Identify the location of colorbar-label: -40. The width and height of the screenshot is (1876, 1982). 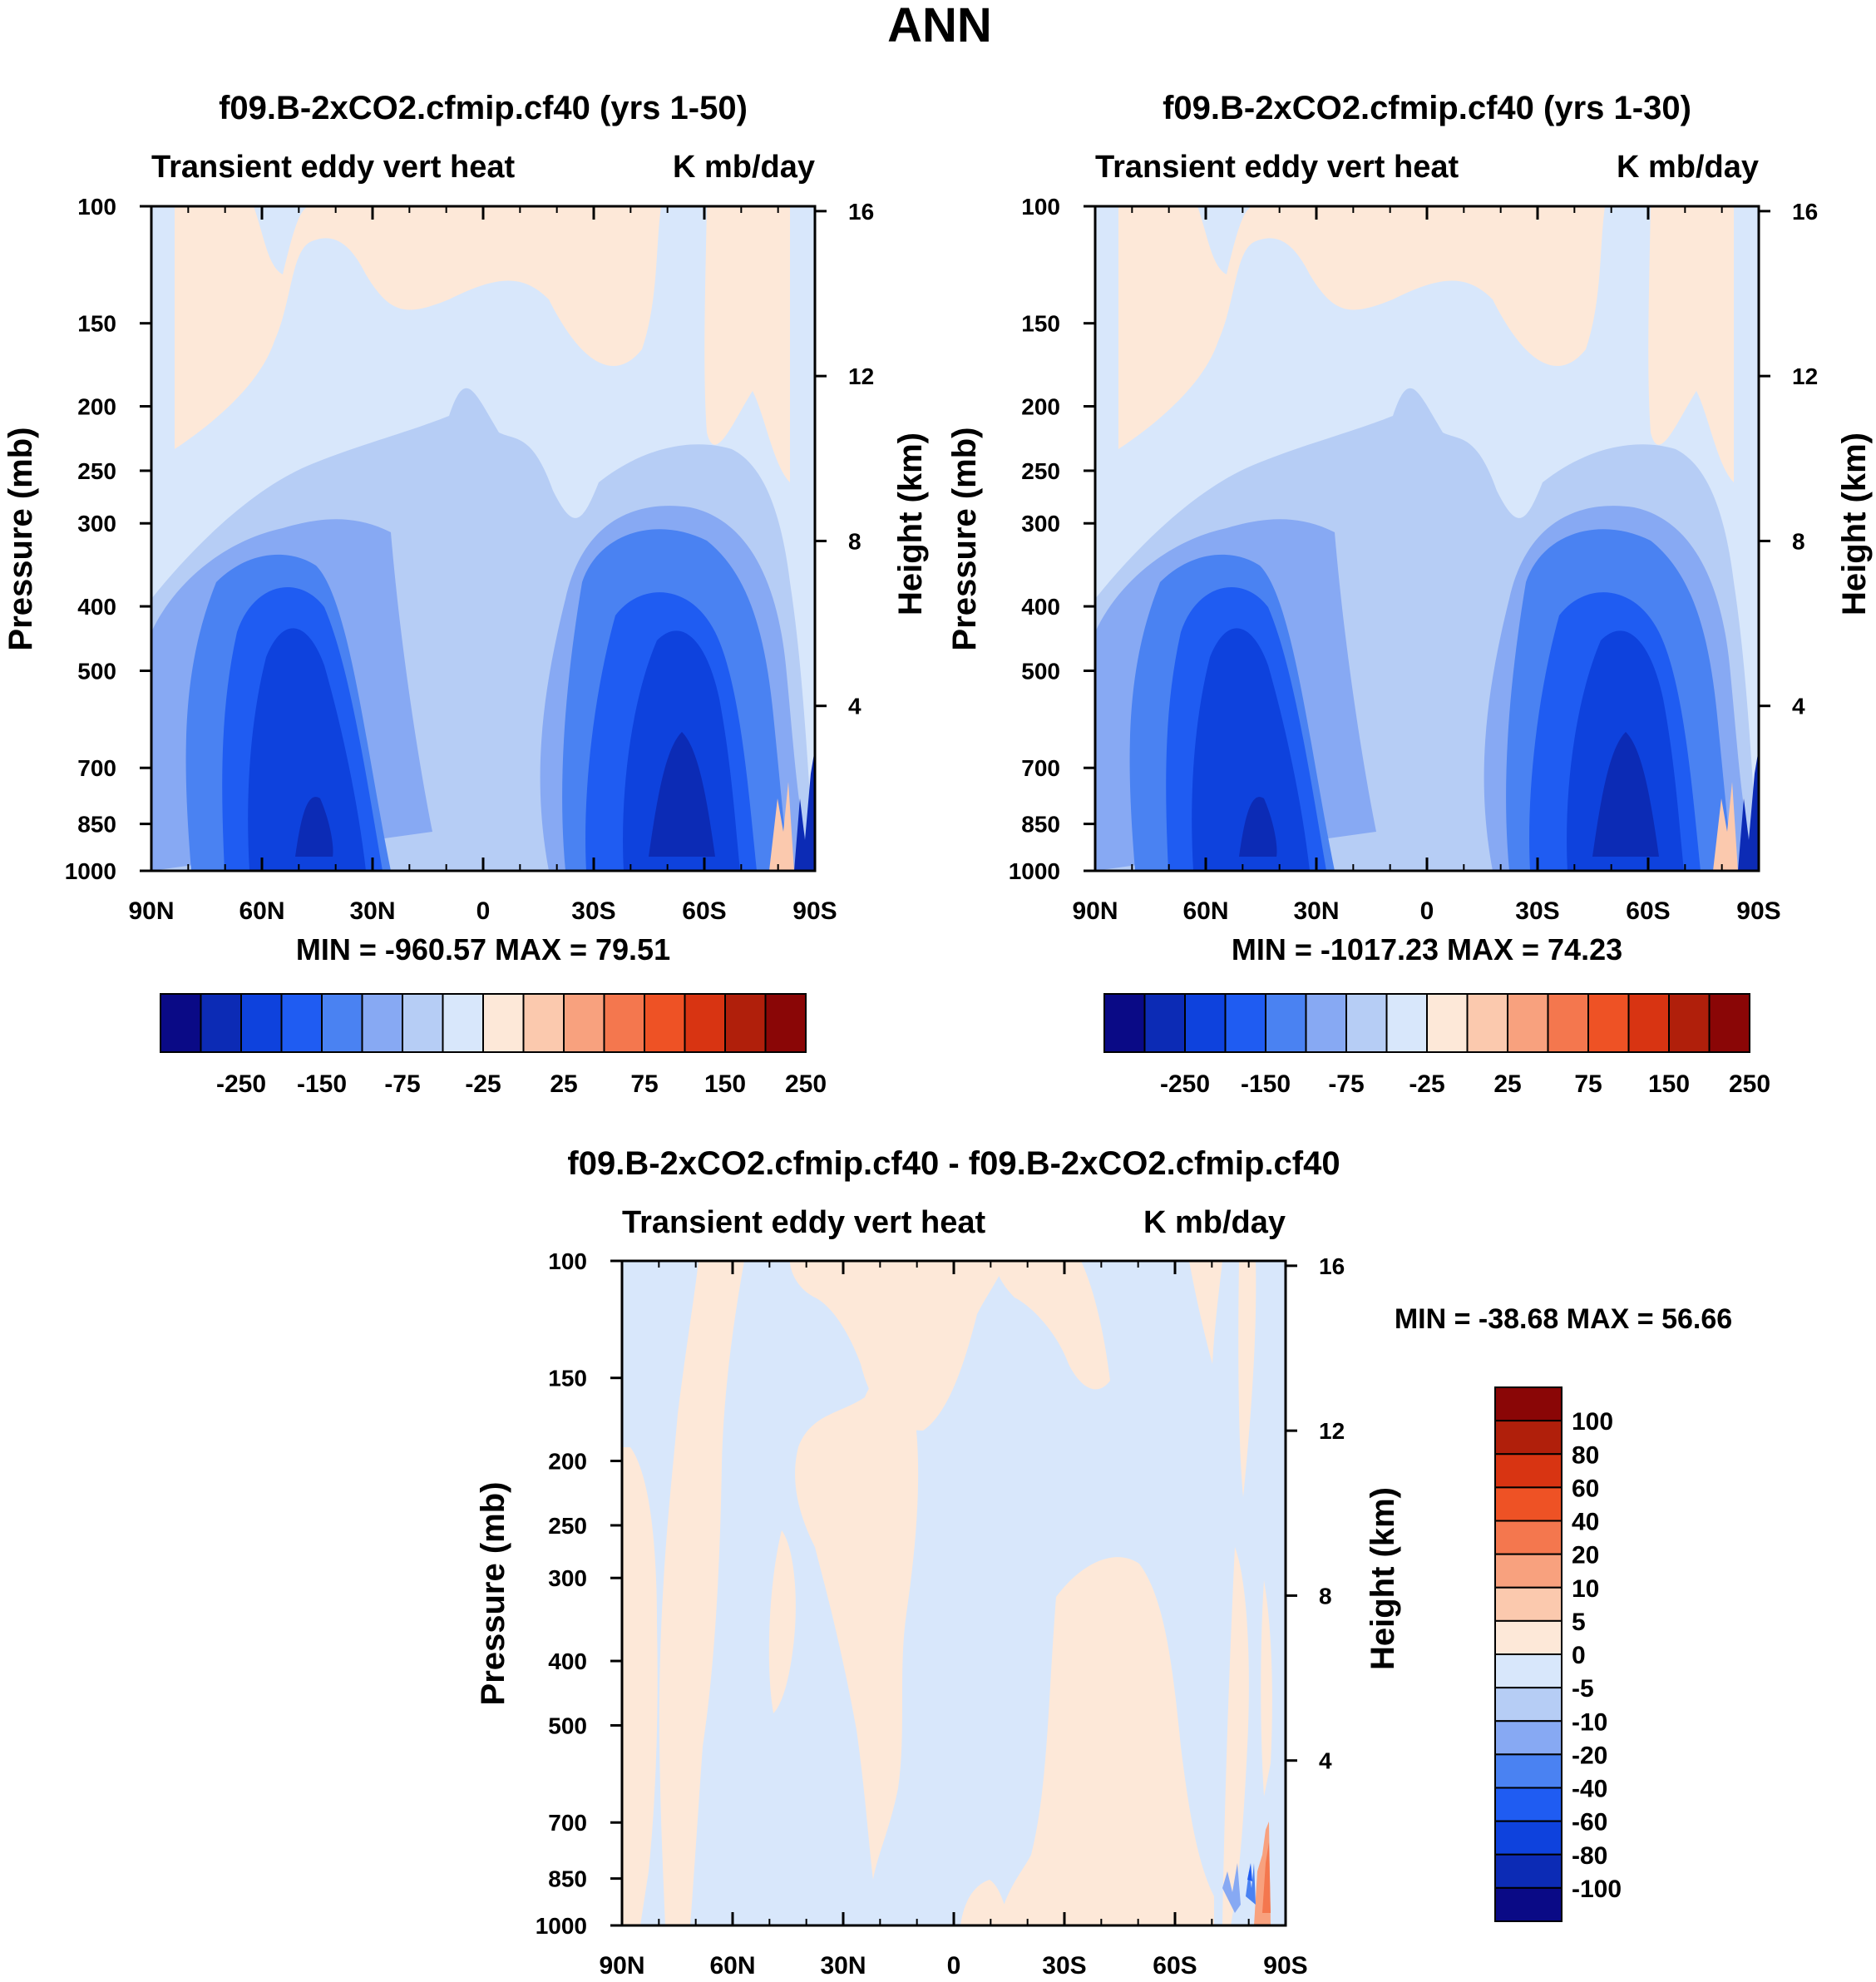
(1589, 1790).